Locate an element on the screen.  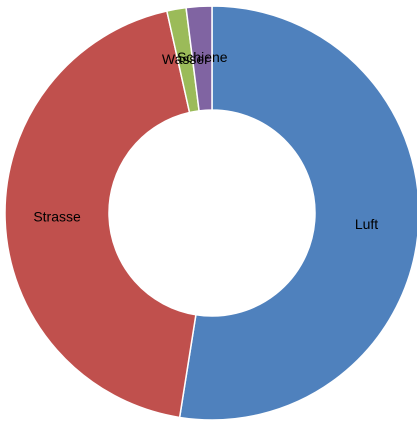
category-label: Luft is located at coordinates (366, 224).